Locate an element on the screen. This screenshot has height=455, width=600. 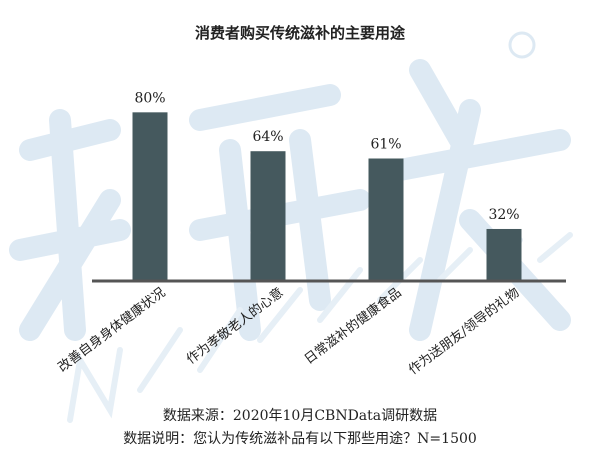
category-label: 作为送朋友/领导的礼物 is located at coordinates (463, 331).